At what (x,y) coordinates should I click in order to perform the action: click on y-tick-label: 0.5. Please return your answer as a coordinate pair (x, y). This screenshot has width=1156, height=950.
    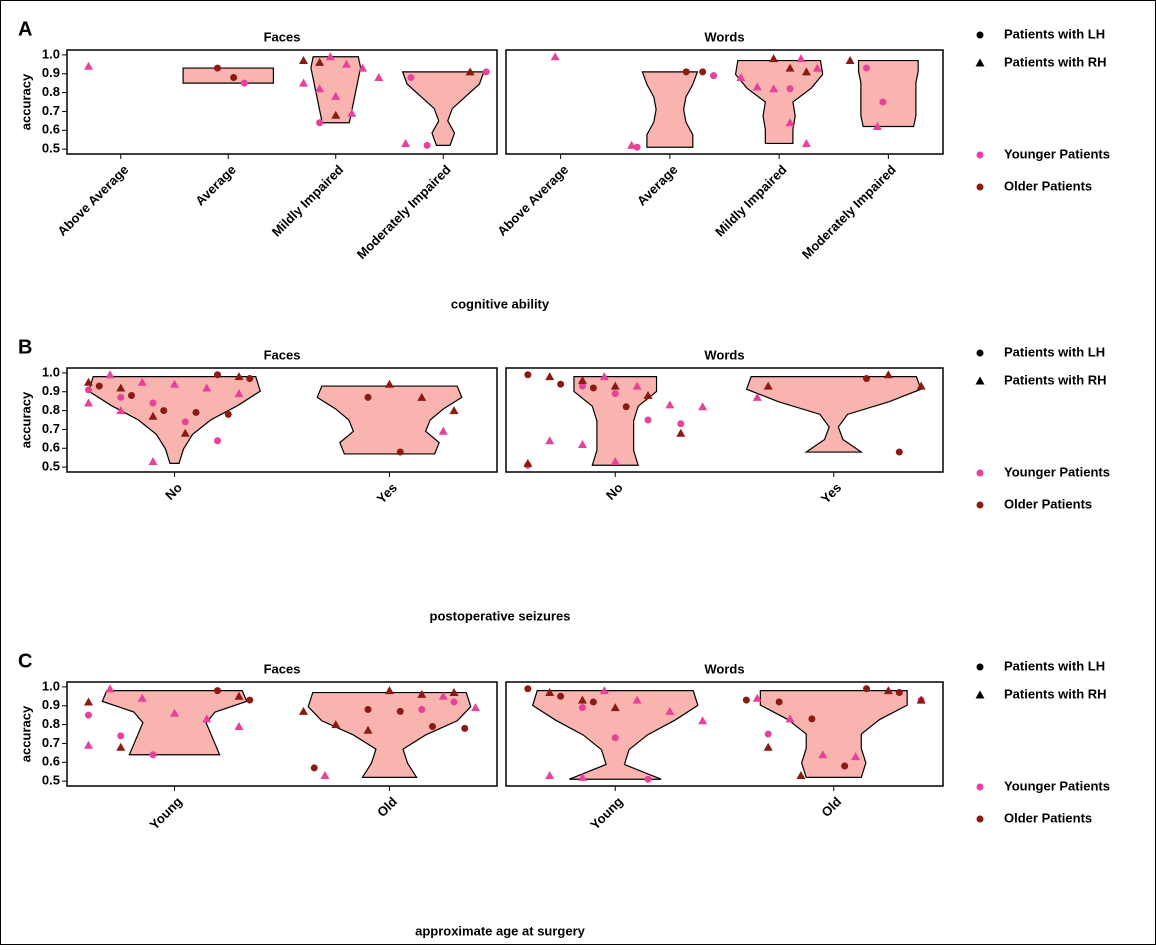
    Looking at the image, I should click on (51, 780).